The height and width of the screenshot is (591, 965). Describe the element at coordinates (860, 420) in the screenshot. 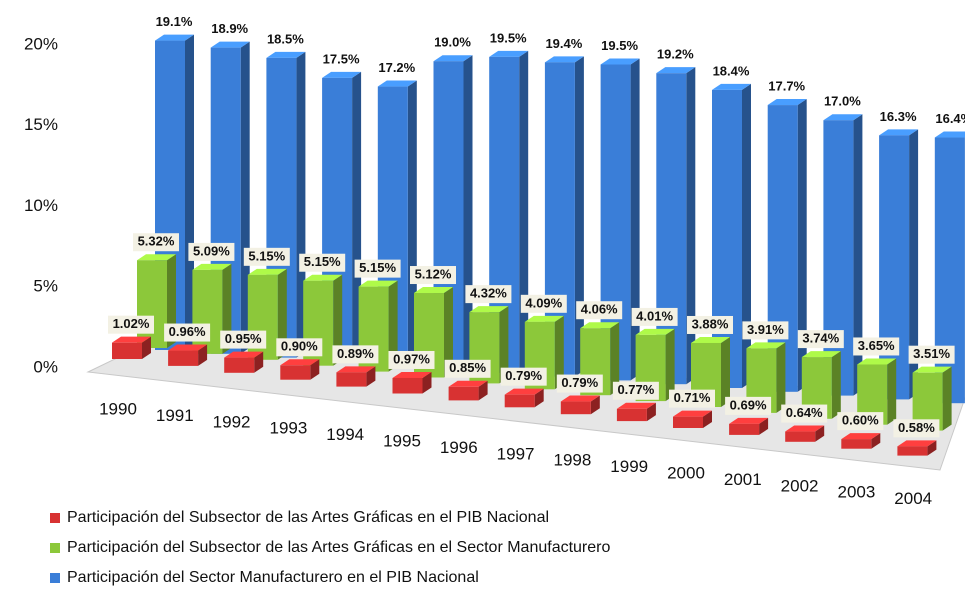

I see `value-label: 0.60%` at that location.